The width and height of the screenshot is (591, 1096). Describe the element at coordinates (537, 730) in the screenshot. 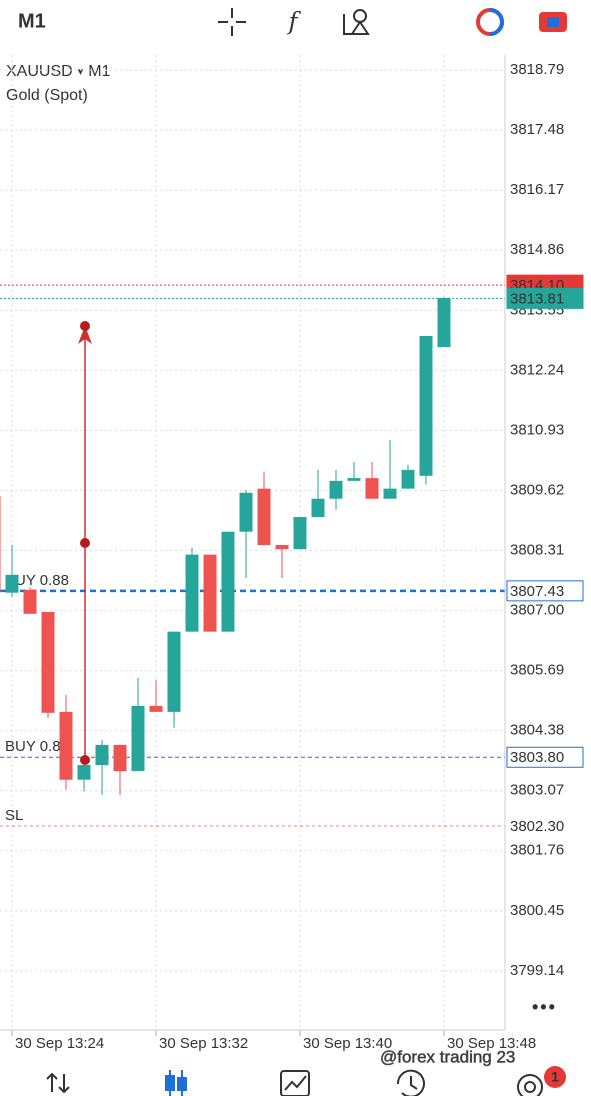

I see `y-tick-label: 3804.38` at that location.